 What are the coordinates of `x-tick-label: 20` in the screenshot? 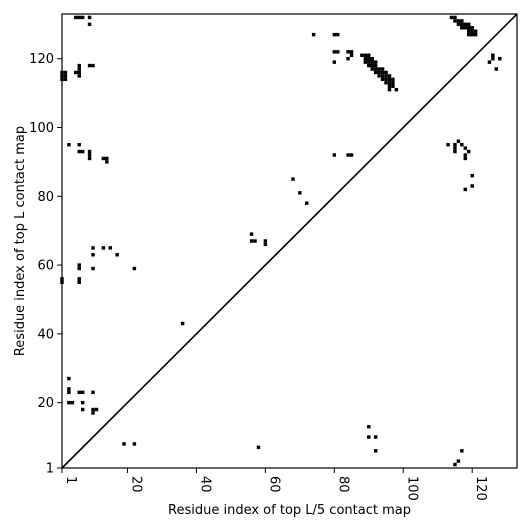 It's located at (135, 484).